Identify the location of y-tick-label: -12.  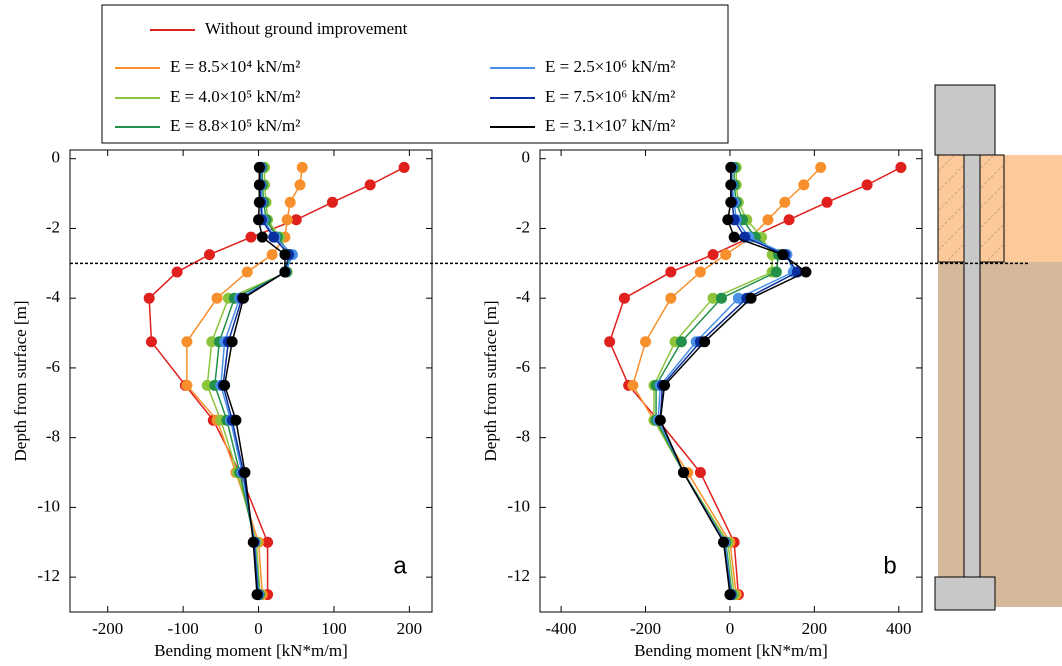
(518, 575).